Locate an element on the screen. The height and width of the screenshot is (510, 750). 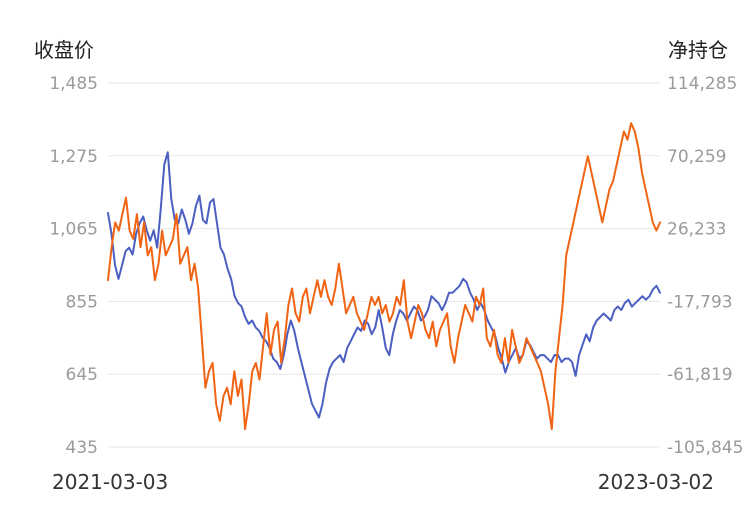
x-axis-end-label: 2023-03-02 is located at coordinates (655, 482).